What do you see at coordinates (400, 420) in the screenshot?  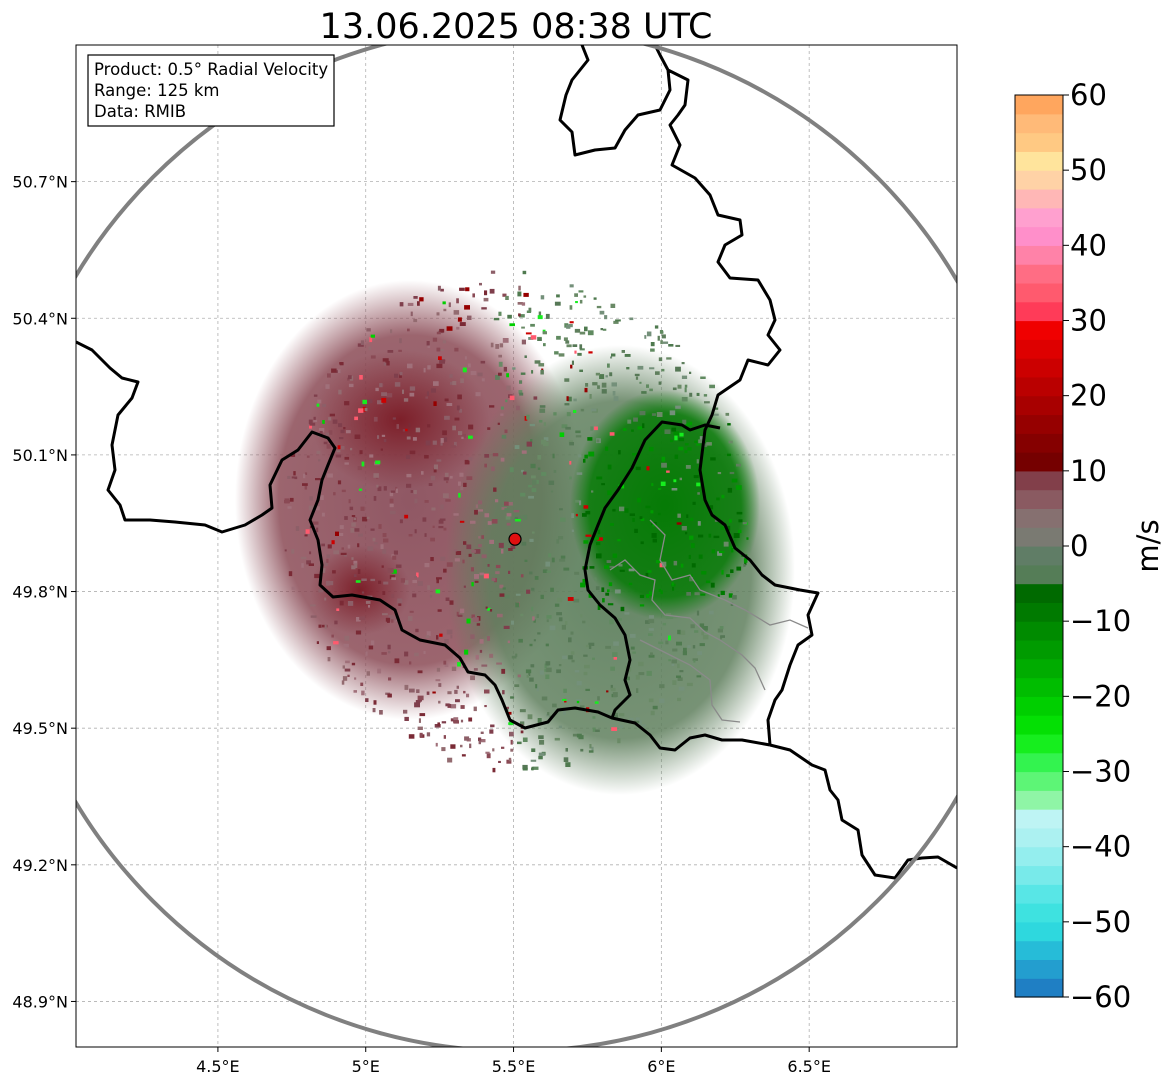 I see `echo-inbound-core` at bounding box center [400, 420].